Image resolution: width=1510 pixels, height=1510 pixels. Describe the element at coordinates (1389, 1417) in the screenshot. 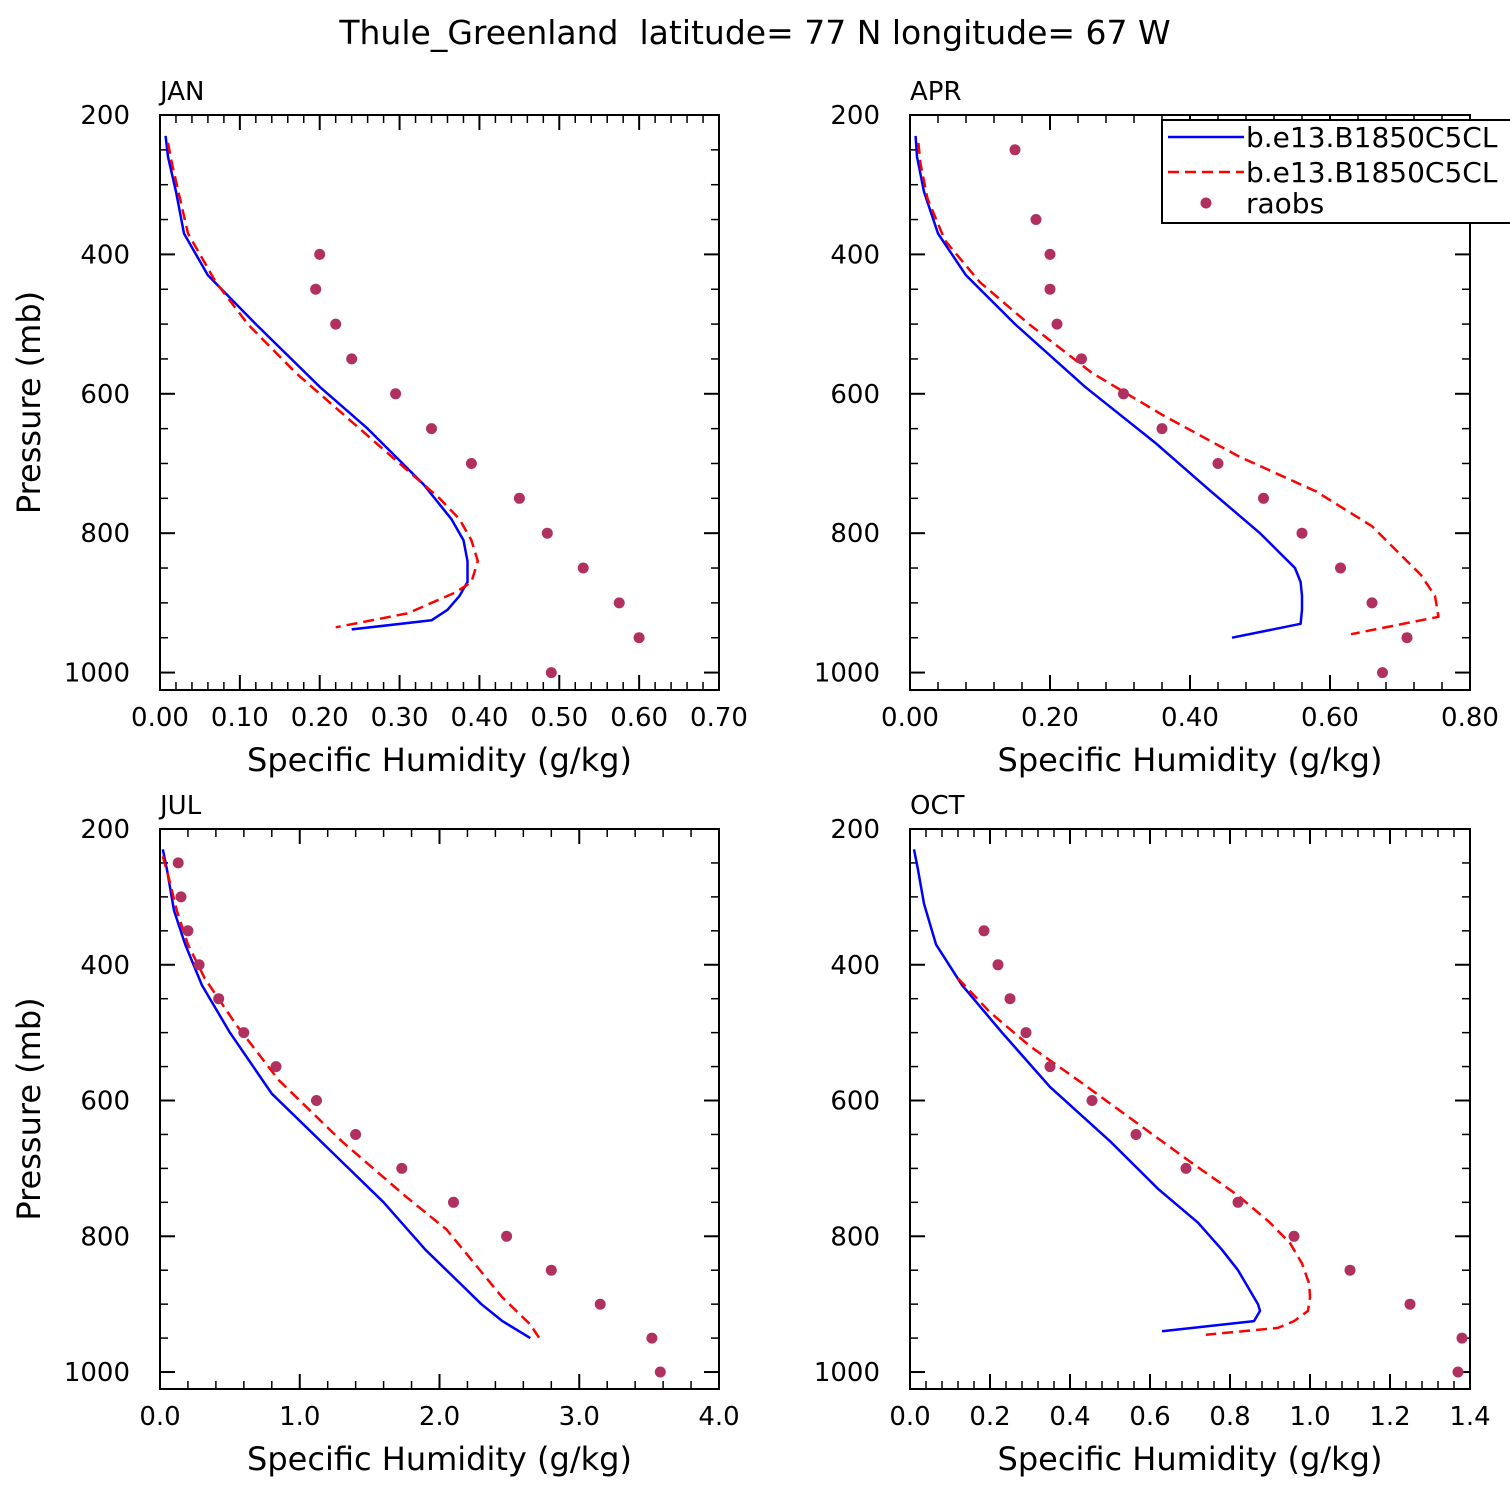

I see `x-tick-label: 1.2` at that location.